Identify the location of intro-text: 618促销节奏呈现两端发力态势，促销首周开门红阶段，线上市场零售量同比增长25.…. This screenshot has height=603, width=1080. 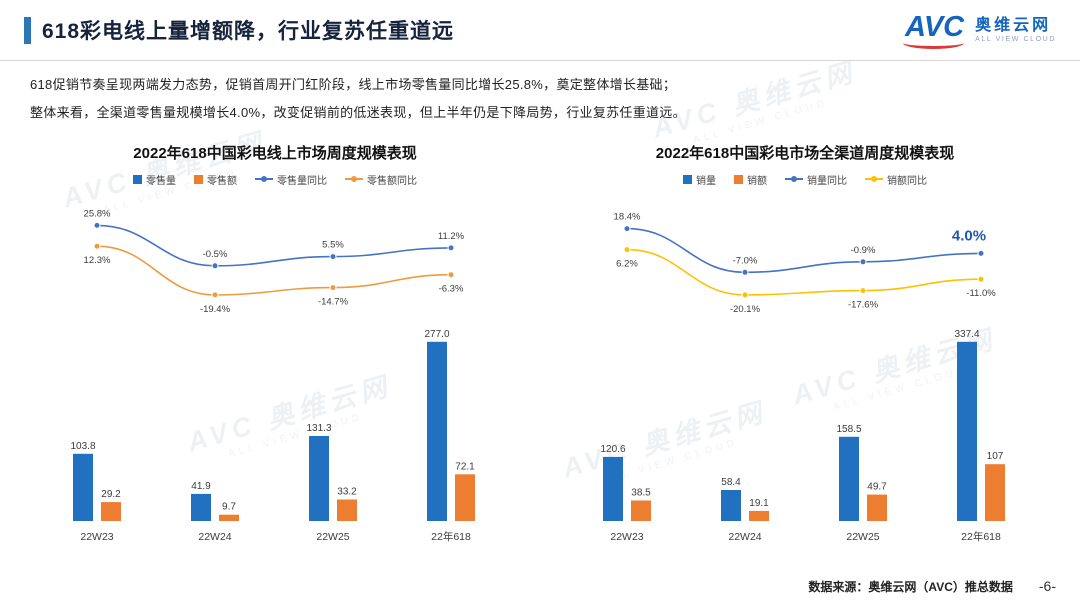
(540, 96).